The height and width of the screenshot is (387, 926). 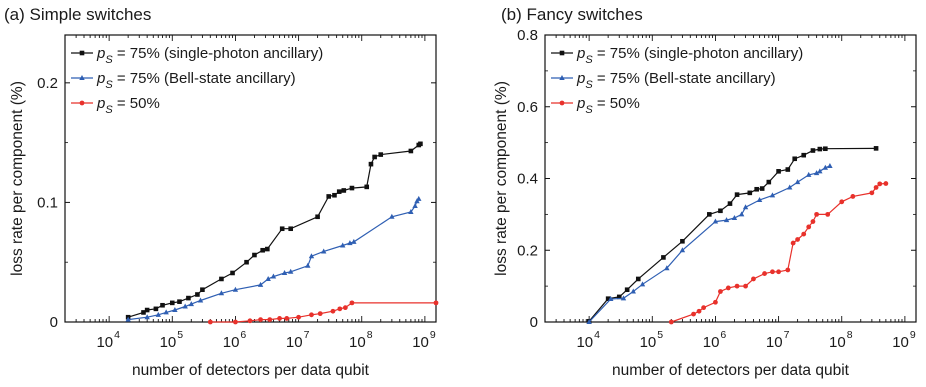 I want to click on y-tick-label: 0.4, so click(x=527, y=179).